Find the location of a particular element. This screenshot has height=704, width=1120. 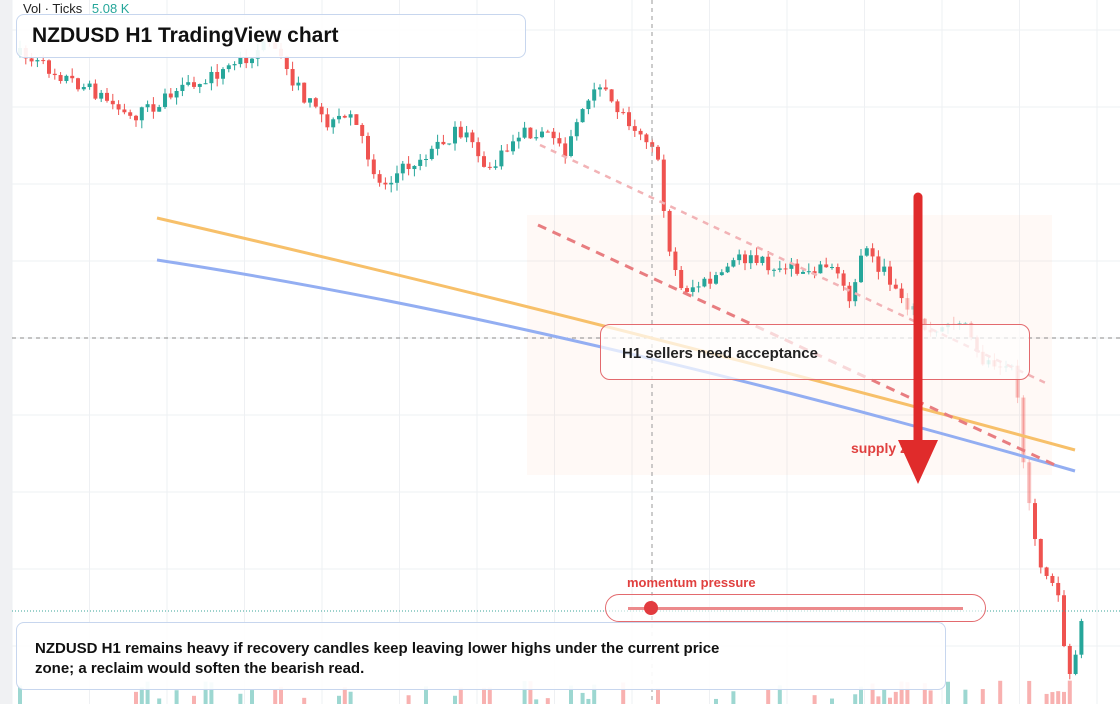

volume-bars is located at coordinates (545, 692).